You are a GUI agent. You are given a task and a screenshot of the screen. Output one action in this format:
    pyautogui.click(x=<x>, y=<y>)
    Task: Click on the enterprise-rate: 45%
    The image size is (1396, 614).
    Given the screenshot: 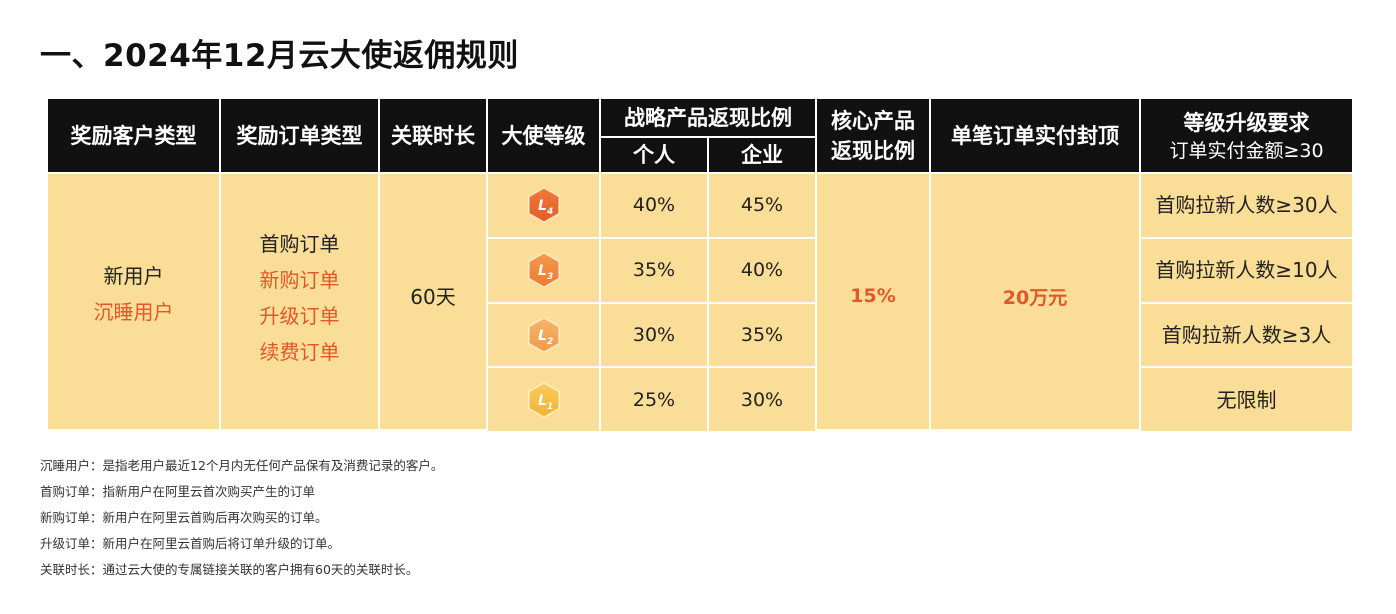 What is the action you would take?
    pyautogui.click(x=762, y=205)
    